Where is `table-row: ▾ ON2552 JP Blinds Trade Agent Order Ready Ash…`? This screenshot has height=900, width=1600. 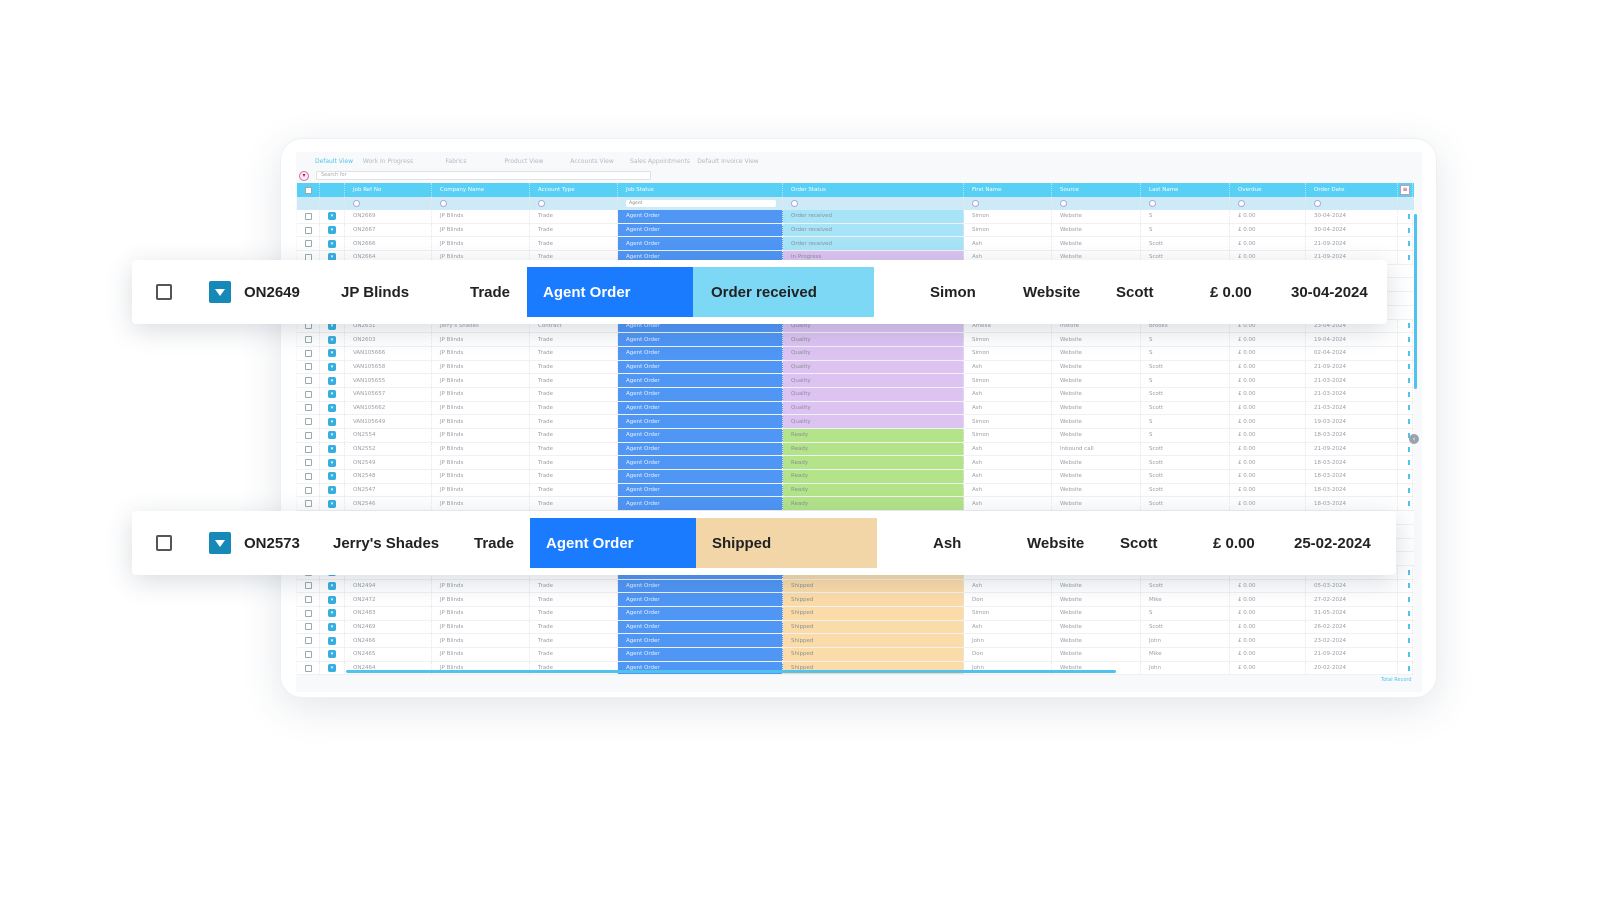 table-row: ▾ ON2552 JP Blinds Trade Agent Order Ready Ash… is located at coordinates (855, 449).